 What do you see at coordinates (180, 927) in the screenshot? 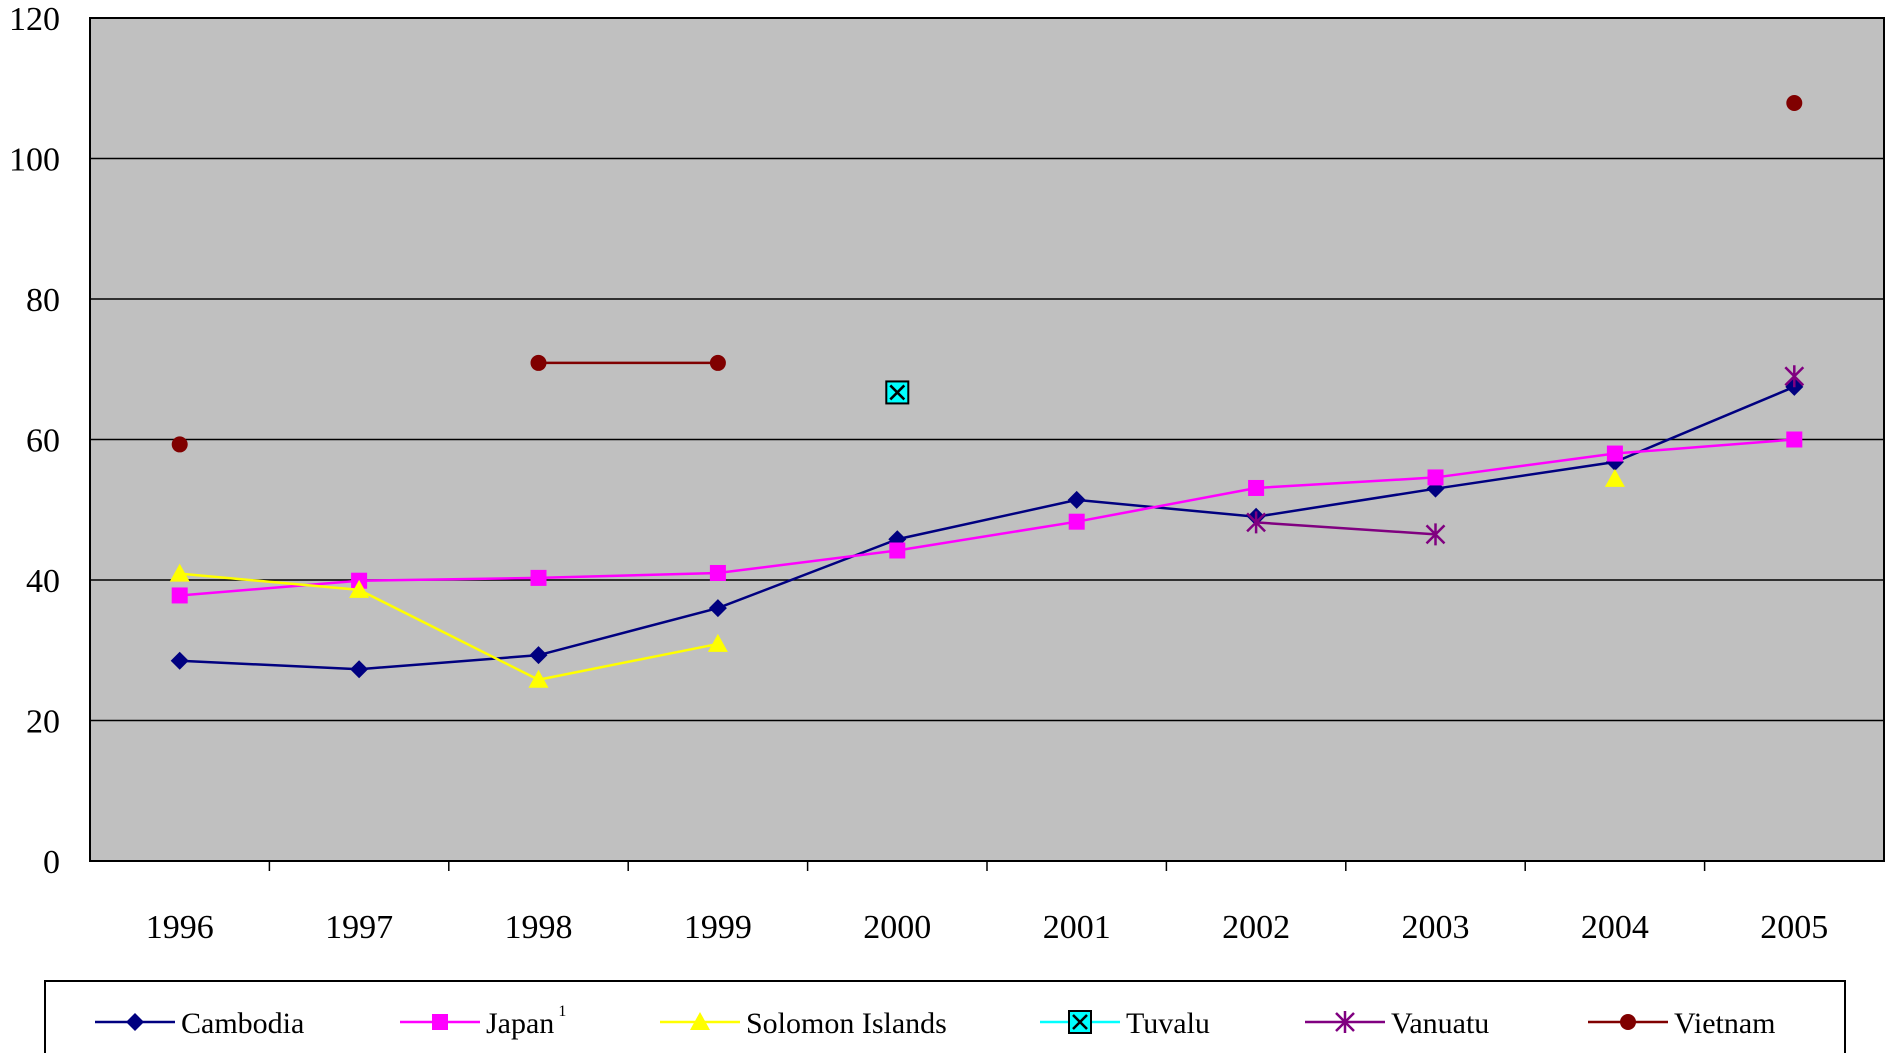
I see `x-tick-label: 1996` at bounding box center [180, 927].